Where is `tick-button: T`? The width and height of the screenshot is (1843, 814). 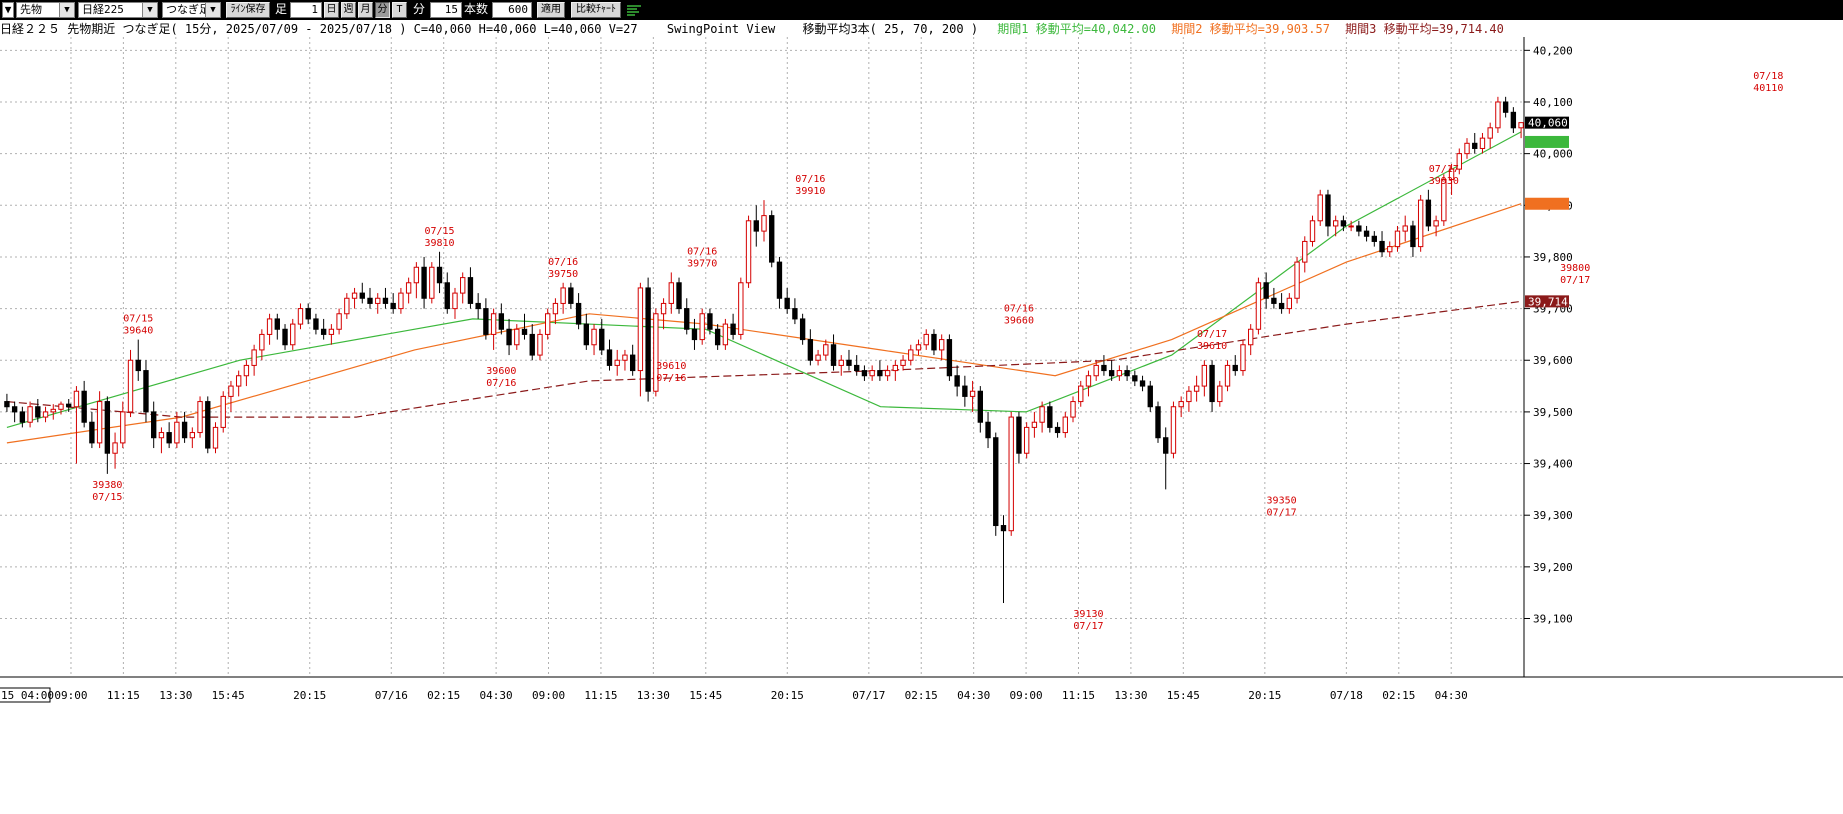 tick-button: T is located at coordinates (399, 10).